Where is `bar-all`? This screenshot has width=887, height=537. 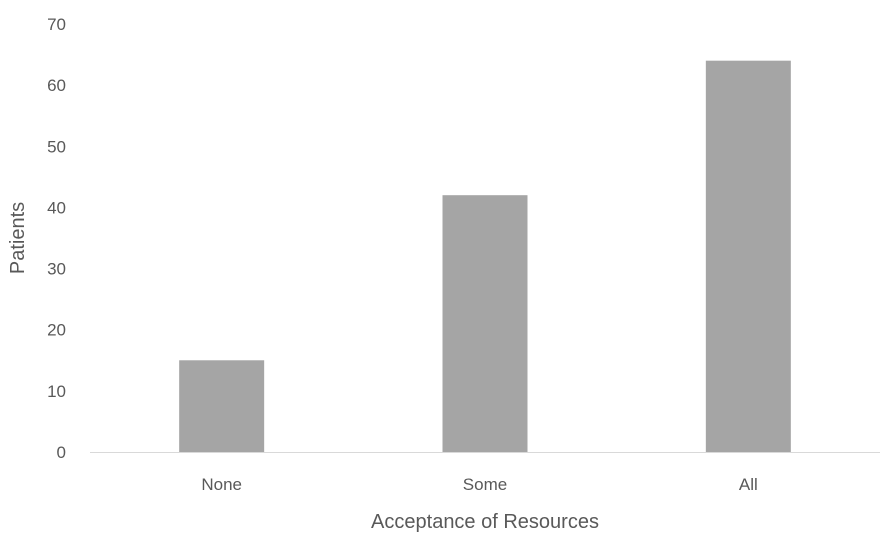
bar-all is located at coordinates (748, 256).